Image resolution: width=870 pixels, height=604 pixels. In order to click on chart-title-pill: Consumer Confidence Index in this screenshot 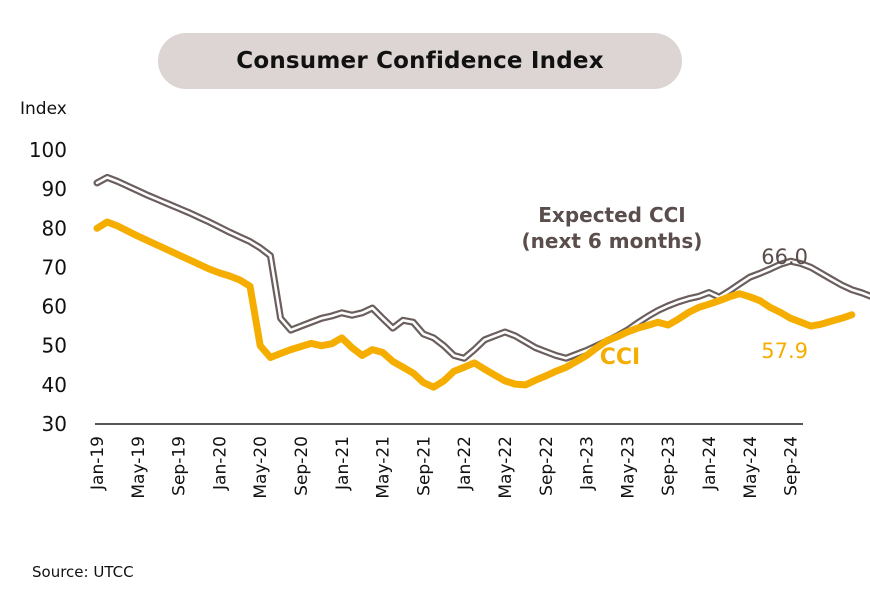, I will do `click(420, 61)`.